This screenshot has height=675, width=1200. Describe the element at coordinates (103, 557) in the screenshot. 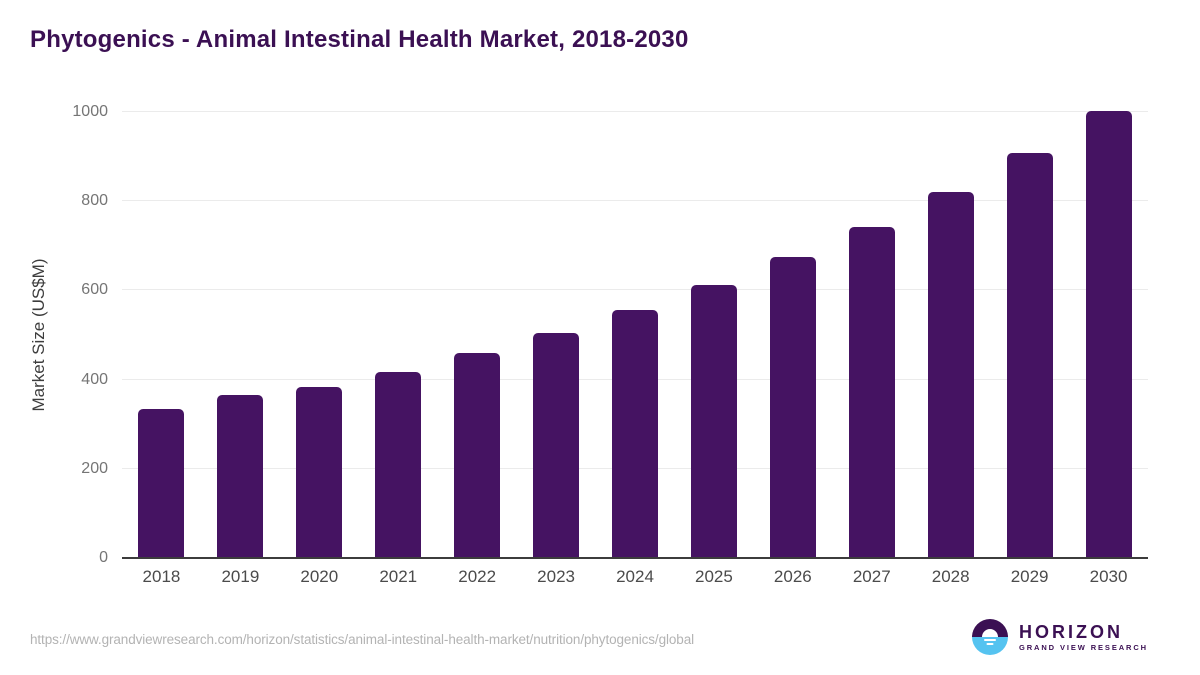

I see `y-tick-label-0: 0` at that location.